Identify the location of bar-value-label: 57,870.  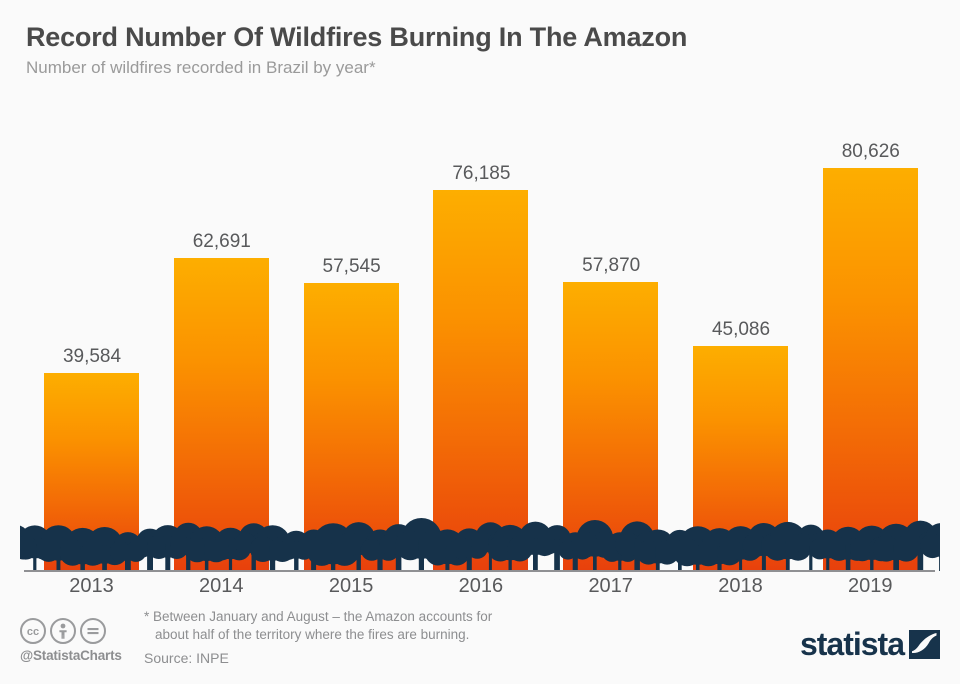
(611, 265).